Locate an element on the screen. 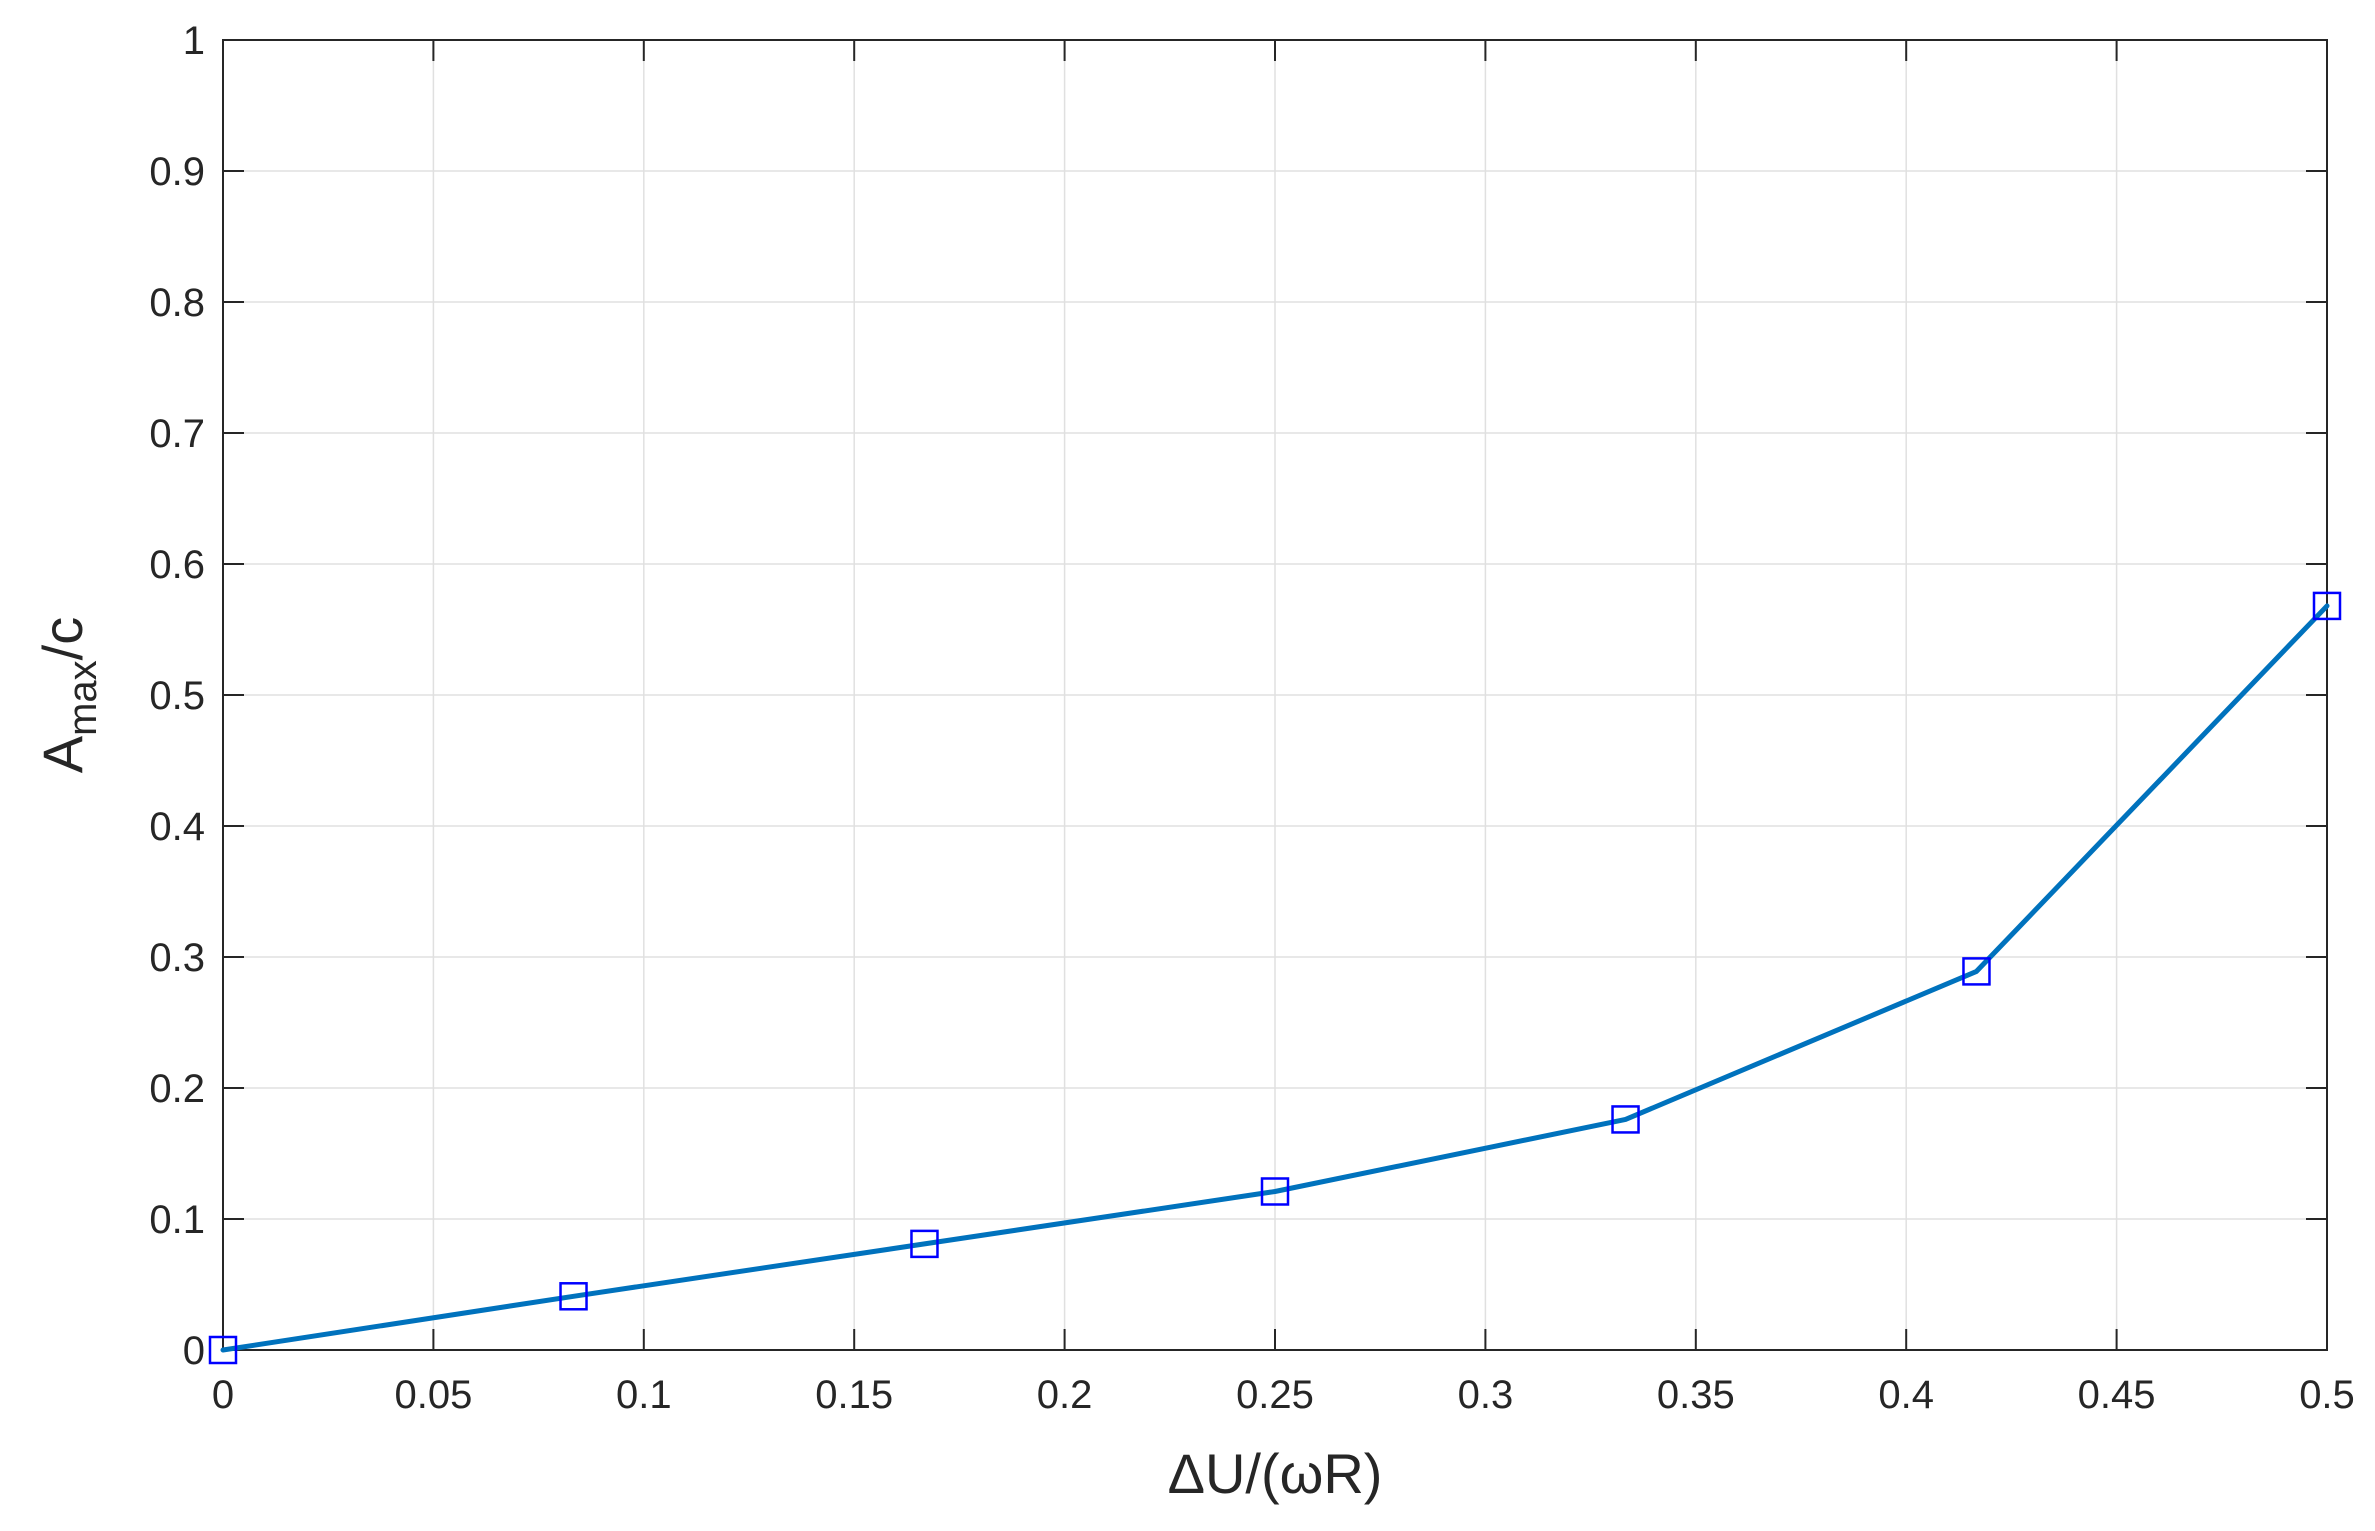  x-tick-label: 0.4 is located at coordinates (1906, 1395).